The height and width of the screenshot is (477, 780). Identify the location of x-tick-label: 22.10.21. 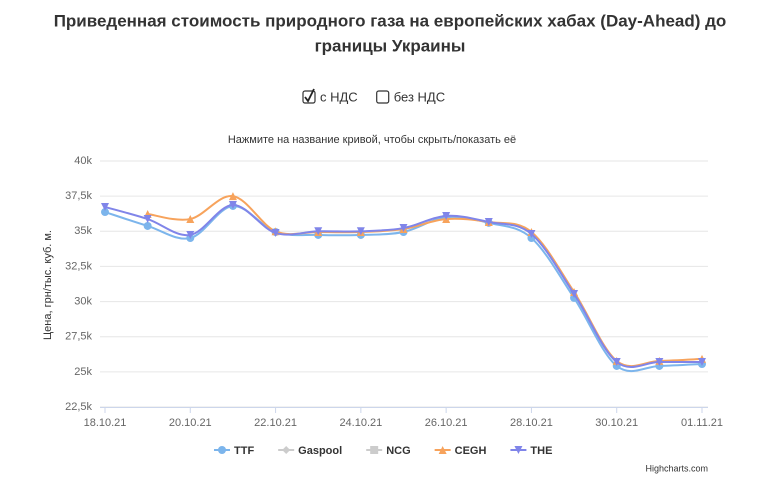
(275, 423).